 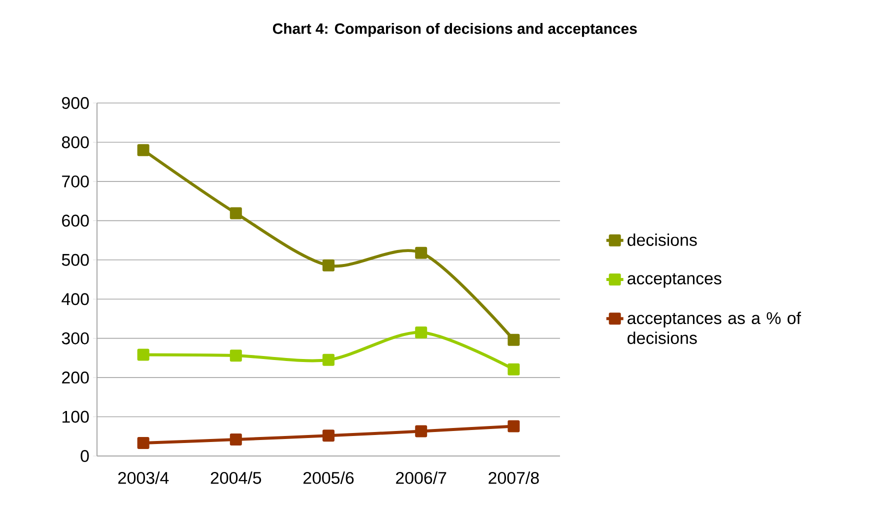 What do you see at coordinates (75, 378) in the screenshot?
I see `y-tick-label: 200` at bounding box center [75, 378].